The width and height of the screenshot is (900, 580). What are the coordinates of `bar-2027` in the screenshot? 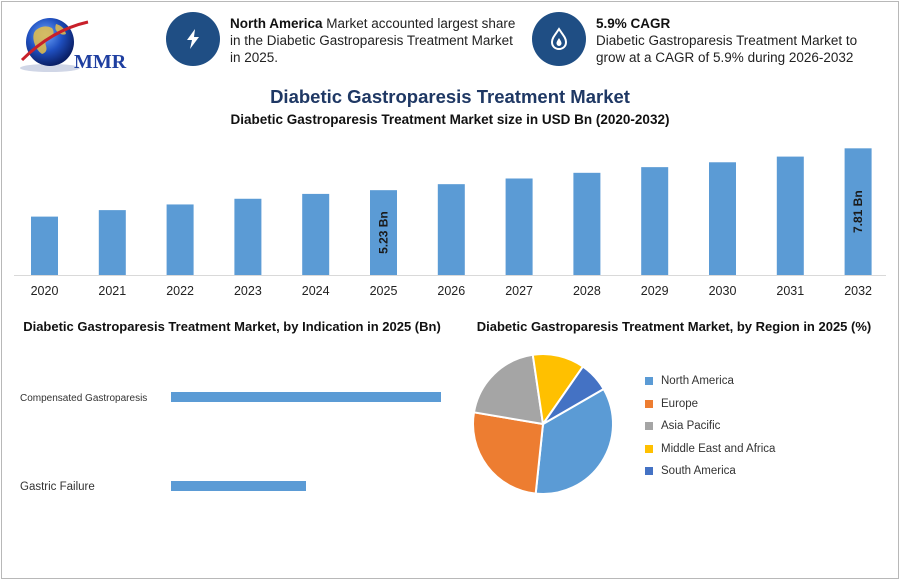 It's located at (519, 226).